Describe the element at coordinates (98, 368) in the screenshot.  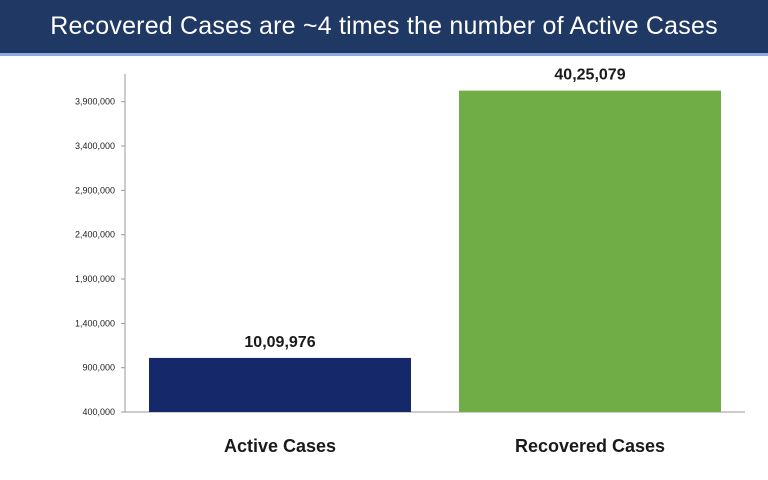
I see `y-tick-label: 900,000` at that location.